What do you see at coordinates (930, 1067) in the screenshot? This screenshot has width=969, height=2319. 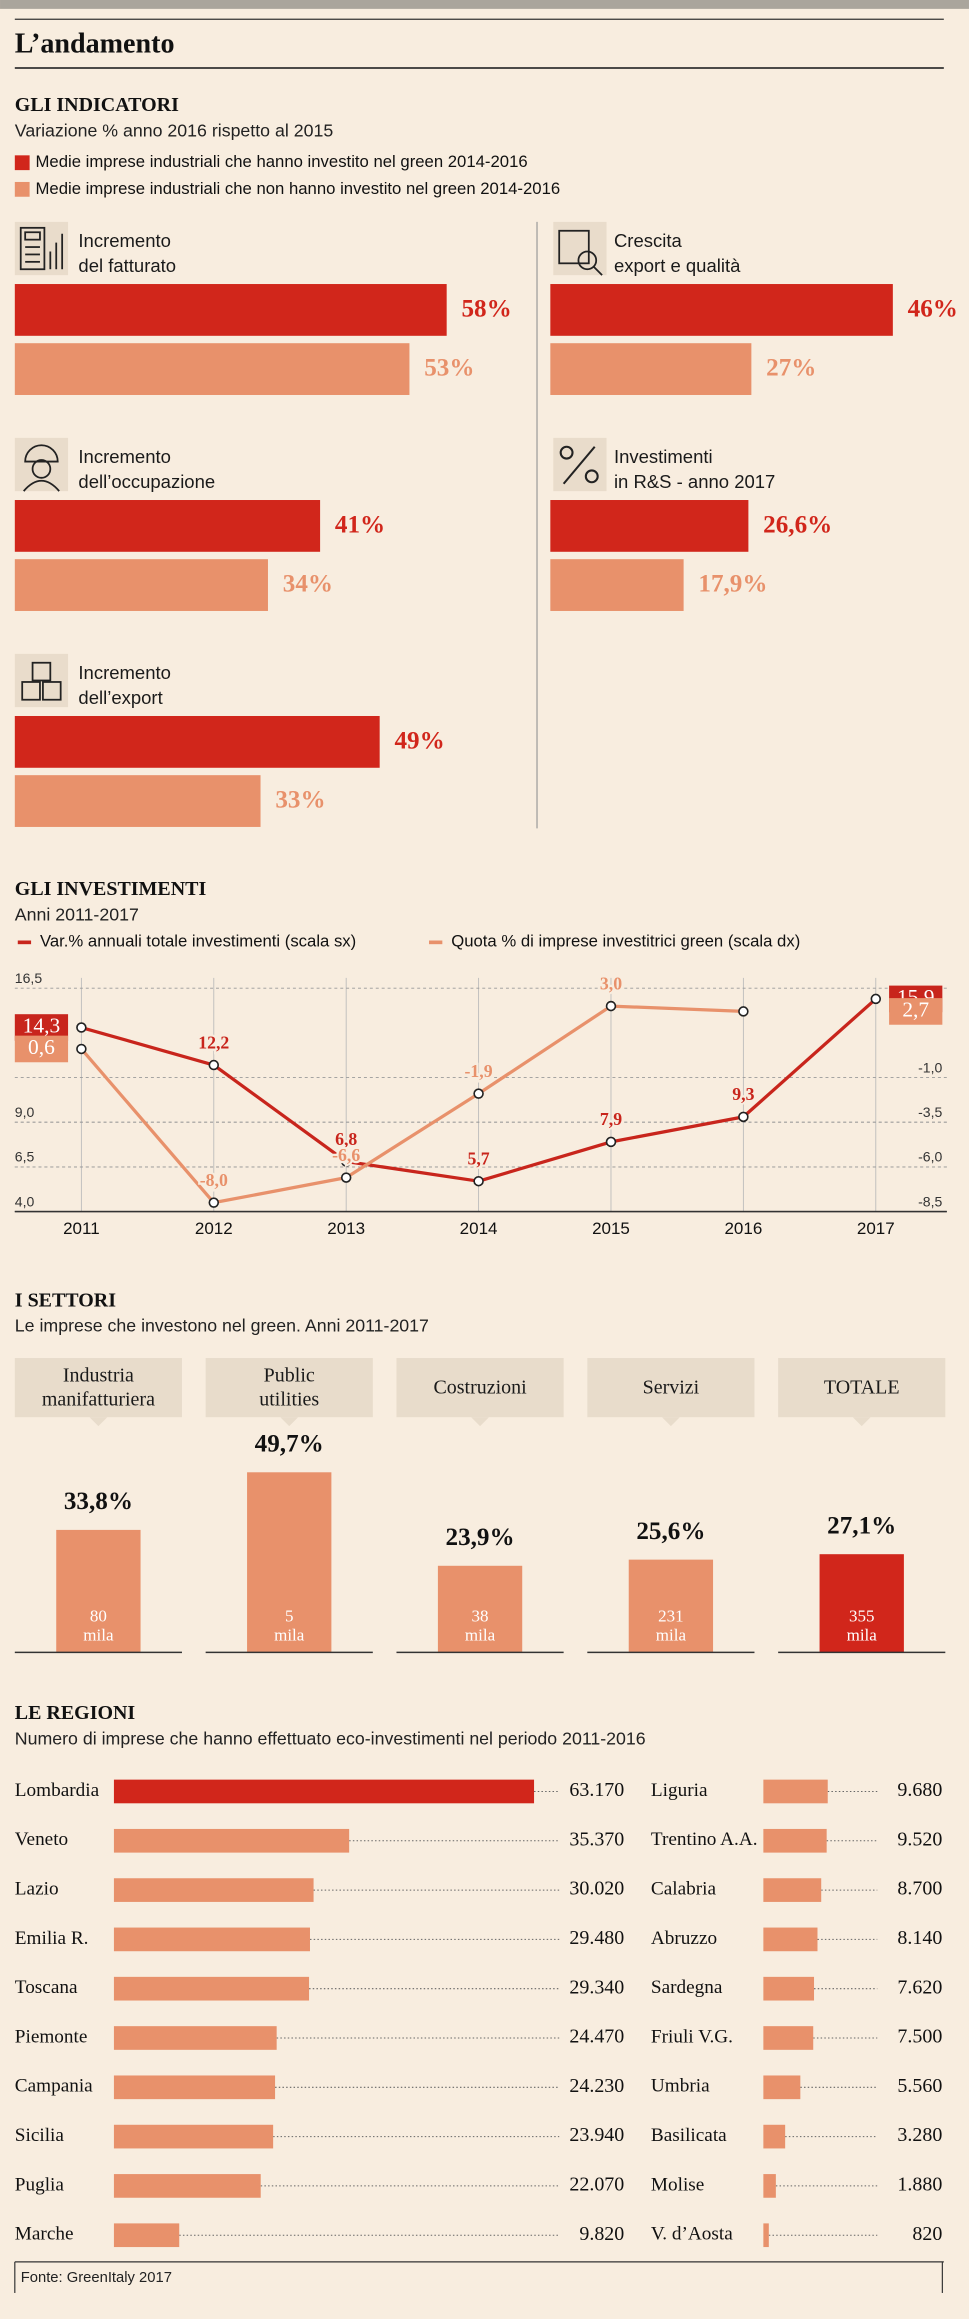 I see `y2-tick-label: -1,0` at bounding box center [930, 1067].